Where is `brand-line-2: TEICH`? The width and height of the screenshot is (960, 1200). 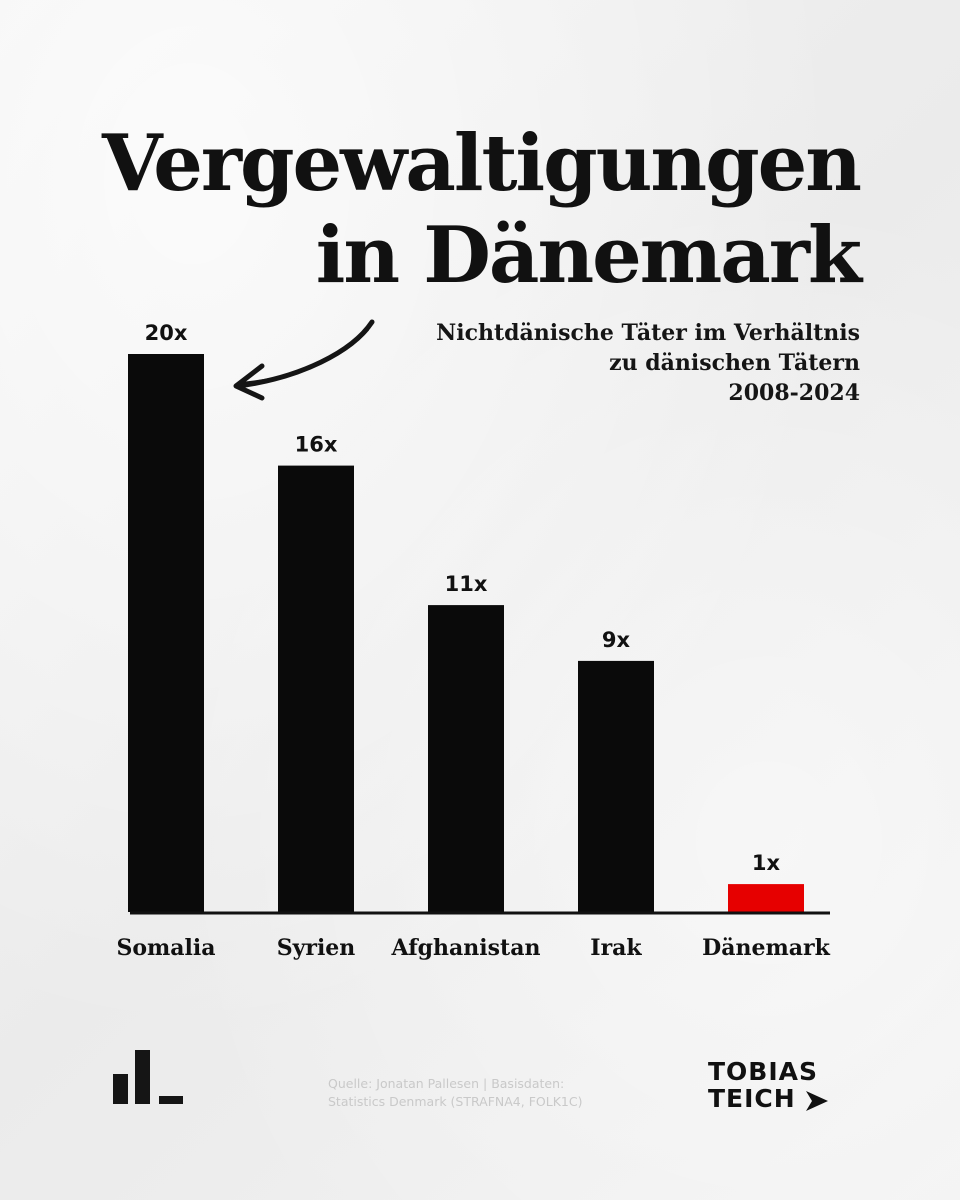 brand-line-2: TEICH is located at coordinates (752, 1098).